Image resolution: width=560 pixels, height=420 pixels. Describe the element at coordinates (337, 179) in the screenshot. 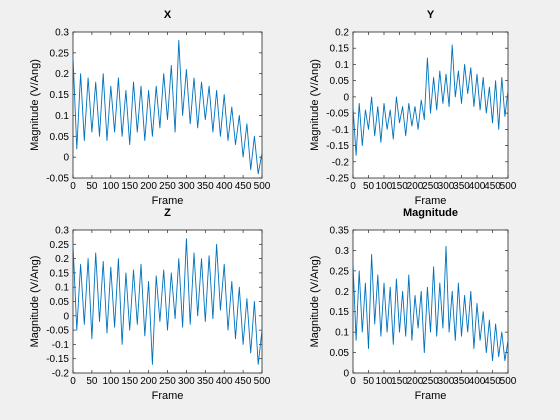

I see `y-tick-label: -0.25` at that location.